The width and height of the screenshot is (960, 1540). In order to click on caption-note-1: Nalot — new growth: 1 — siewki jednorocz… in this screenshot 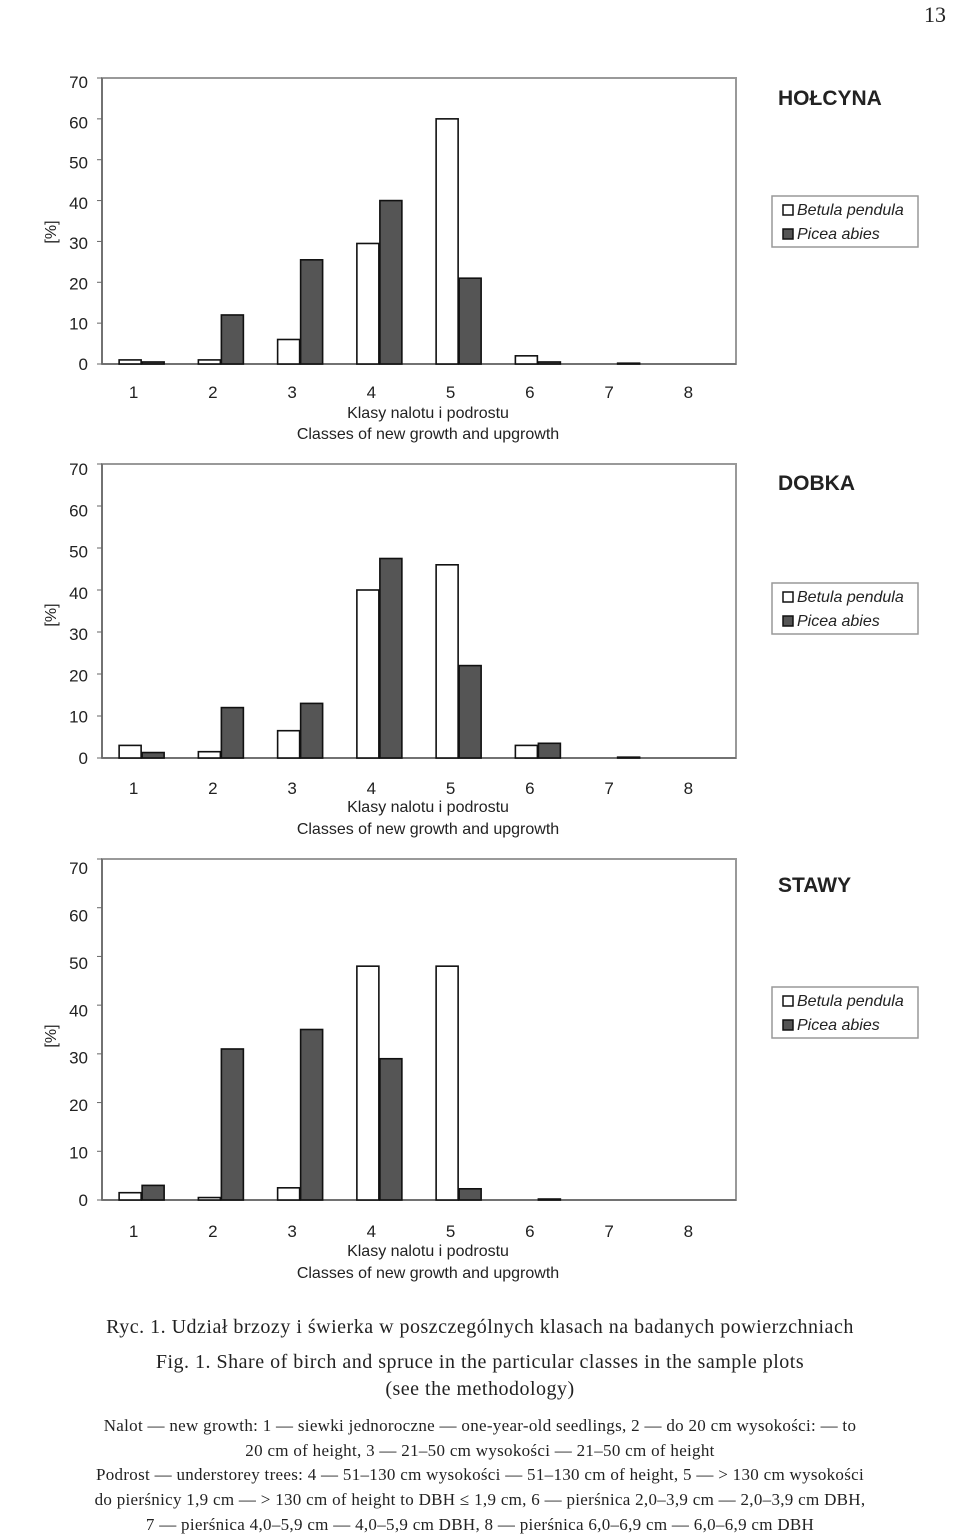, I will do `click(480, 1425)`.